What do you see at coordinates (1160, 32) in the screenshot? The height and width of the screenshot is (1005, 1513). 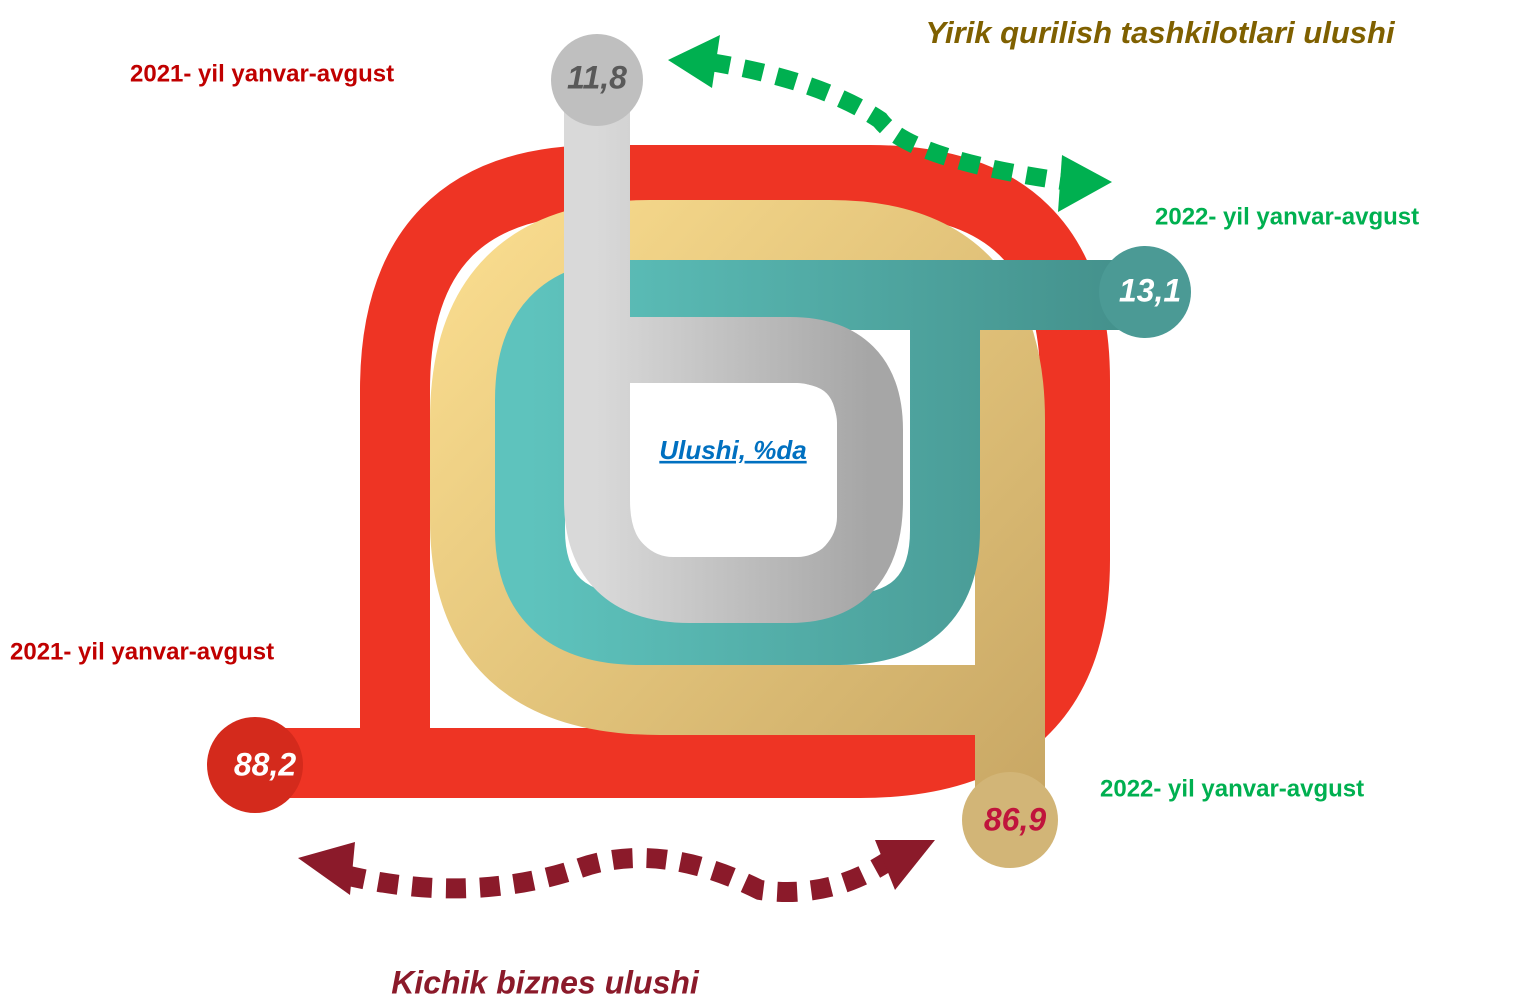 I see `header-title: Yirik qurilish tashkilotlari ulushi` at bounding box center [1160, 32].